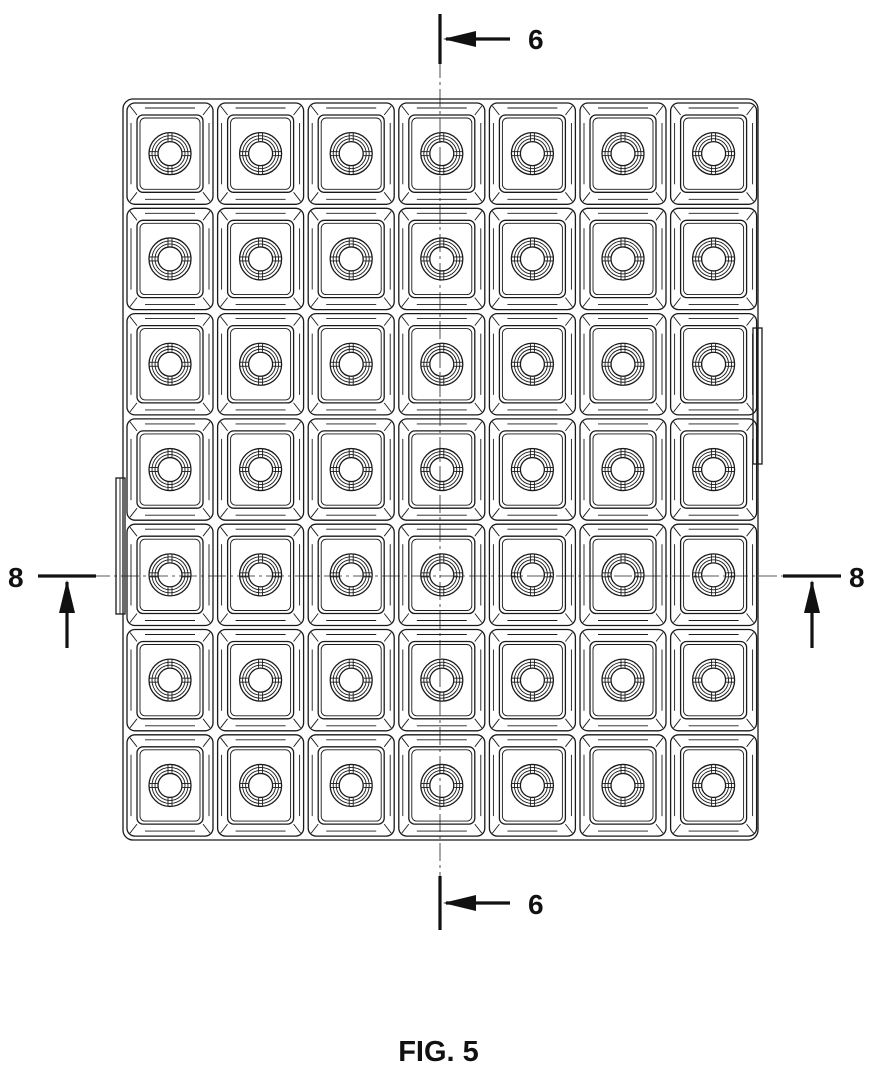  What do you see at coordinates (857, 577) in the screenshot?
I see `section-label-8-right: 8` at bounding box center [857, 577].